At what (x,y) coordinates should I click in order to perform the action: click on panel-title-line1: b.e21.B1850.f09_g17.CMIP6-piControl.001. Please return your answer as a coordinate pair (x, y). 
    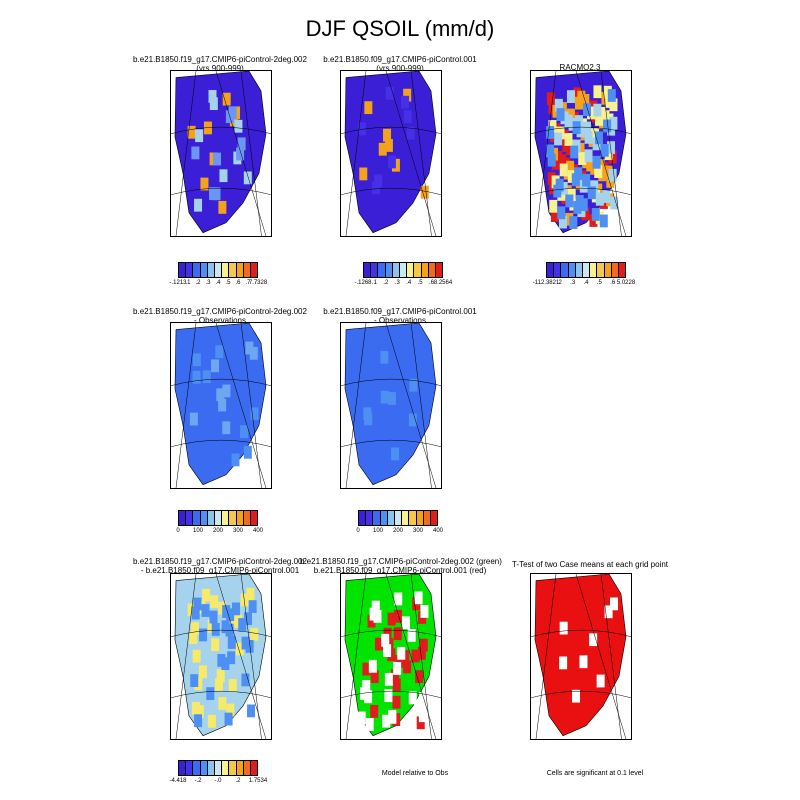
    Looking at the image, I should click on (400, 59).